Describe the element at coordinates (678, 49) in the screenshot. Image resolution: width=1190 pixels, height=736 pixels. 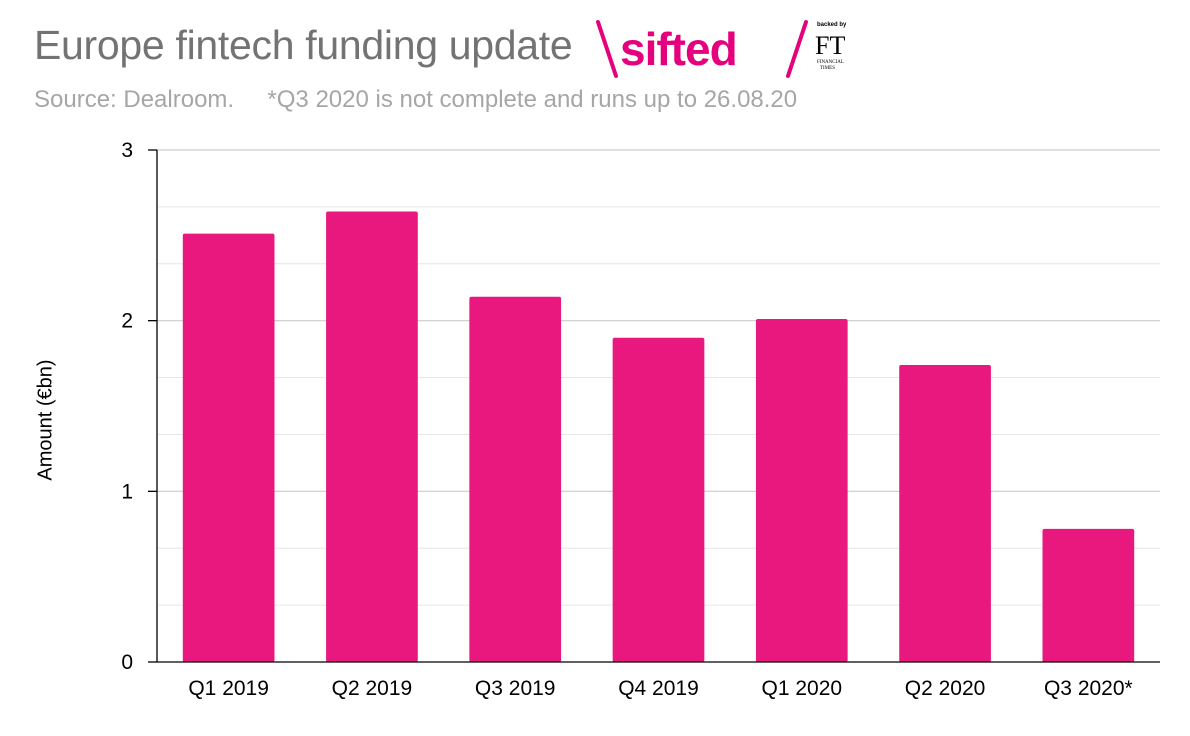
I see `logo-brand-text: sifted` at that location.